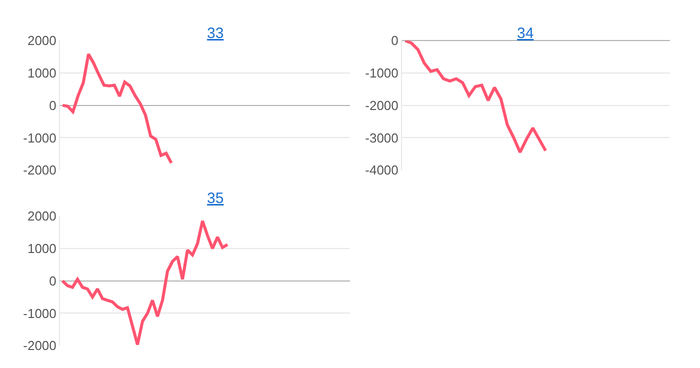 The width and height of the screenshot is (700, 368). Describe the element at coordinates (525, 33) in the screenshot. I see `chart-title: 34` at that location.